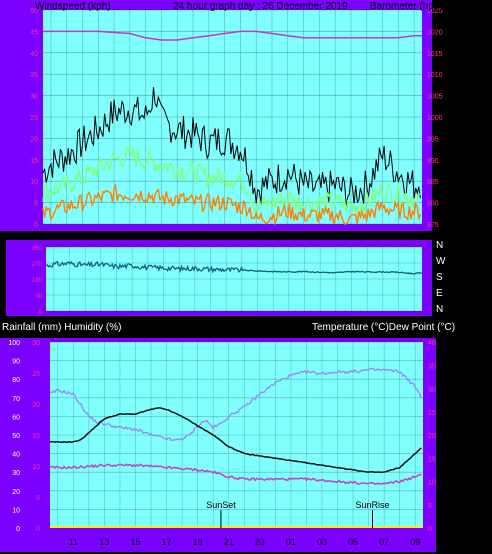 The height and width of the screenshot is (554, 492). I want to click on bottom-x-tick: 19, so click(198, 542).